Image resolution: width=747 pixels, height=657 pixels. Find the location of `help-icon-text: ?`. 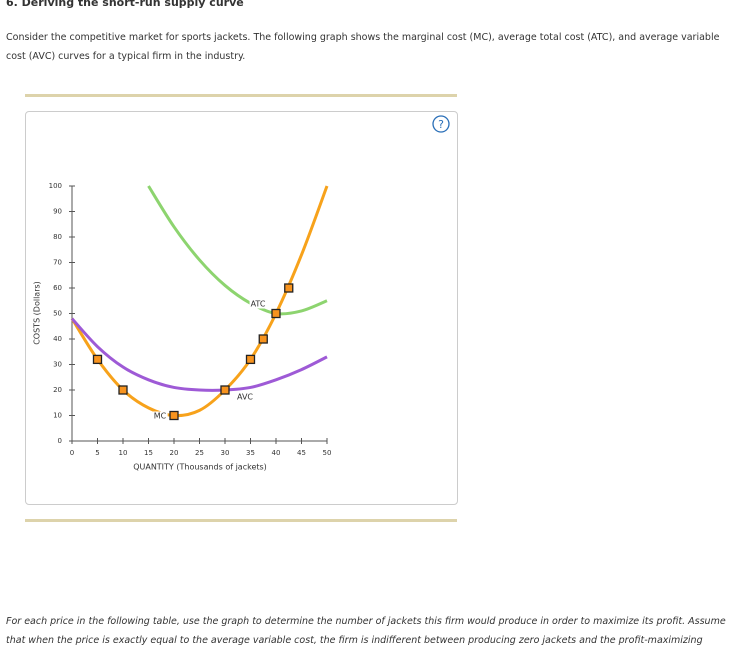

help-icon-text: ? is located at coordinates (441, 124).